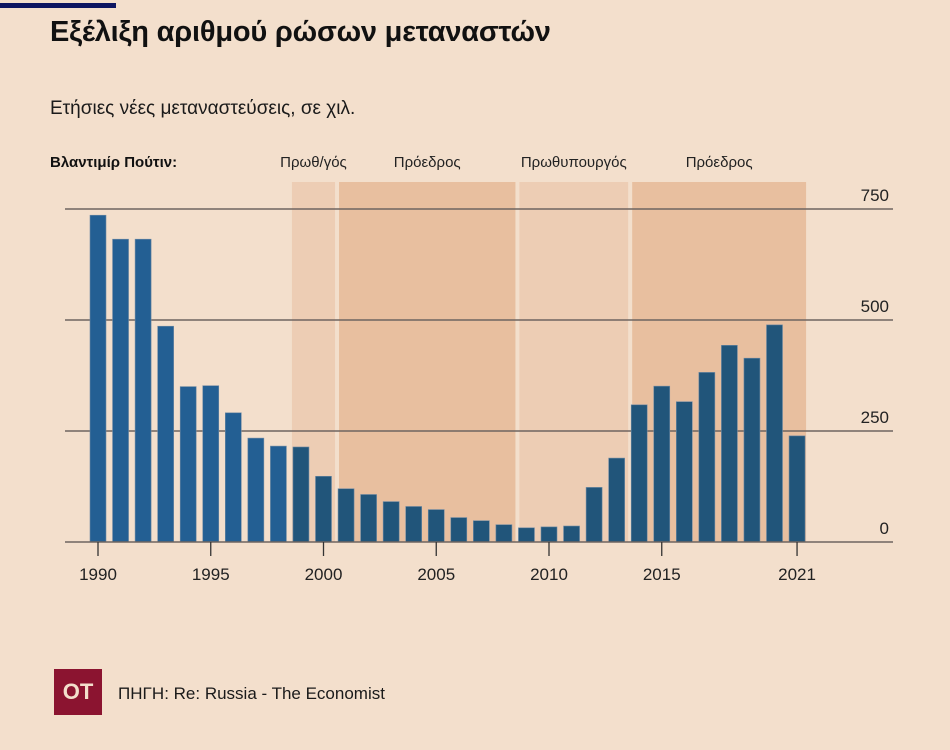 The width and height of the screenshot is (950, 750). Describe the element at coordinates (427, 162) in the screenshot. I see `period-label-president-1: Πρόεδρος` at that location.